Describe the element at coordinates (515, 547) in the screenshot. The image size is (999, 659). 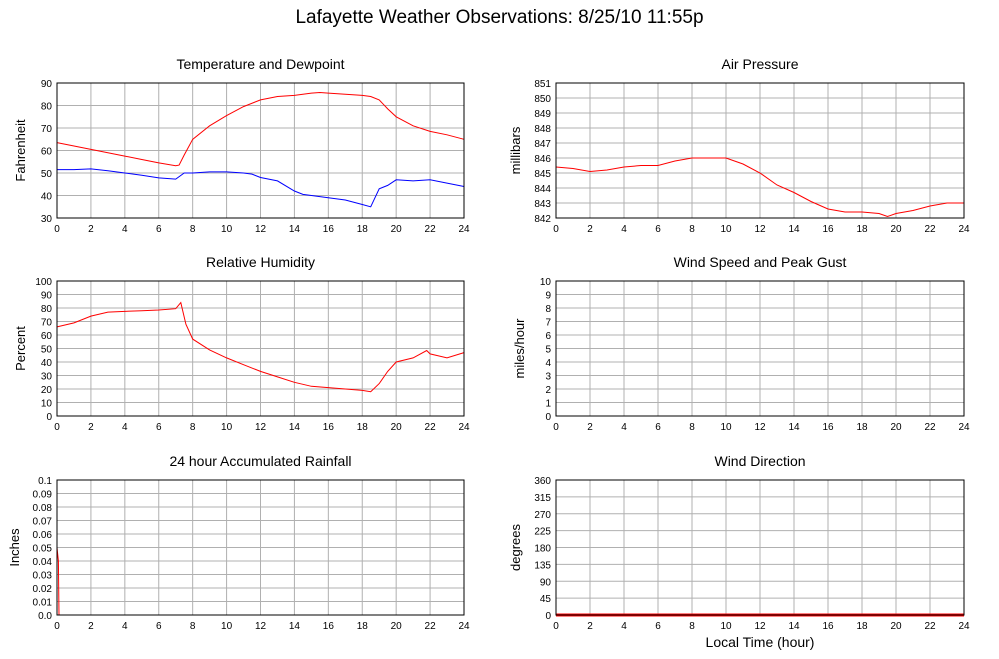
I see `y-axis-label: degrees` at that location.